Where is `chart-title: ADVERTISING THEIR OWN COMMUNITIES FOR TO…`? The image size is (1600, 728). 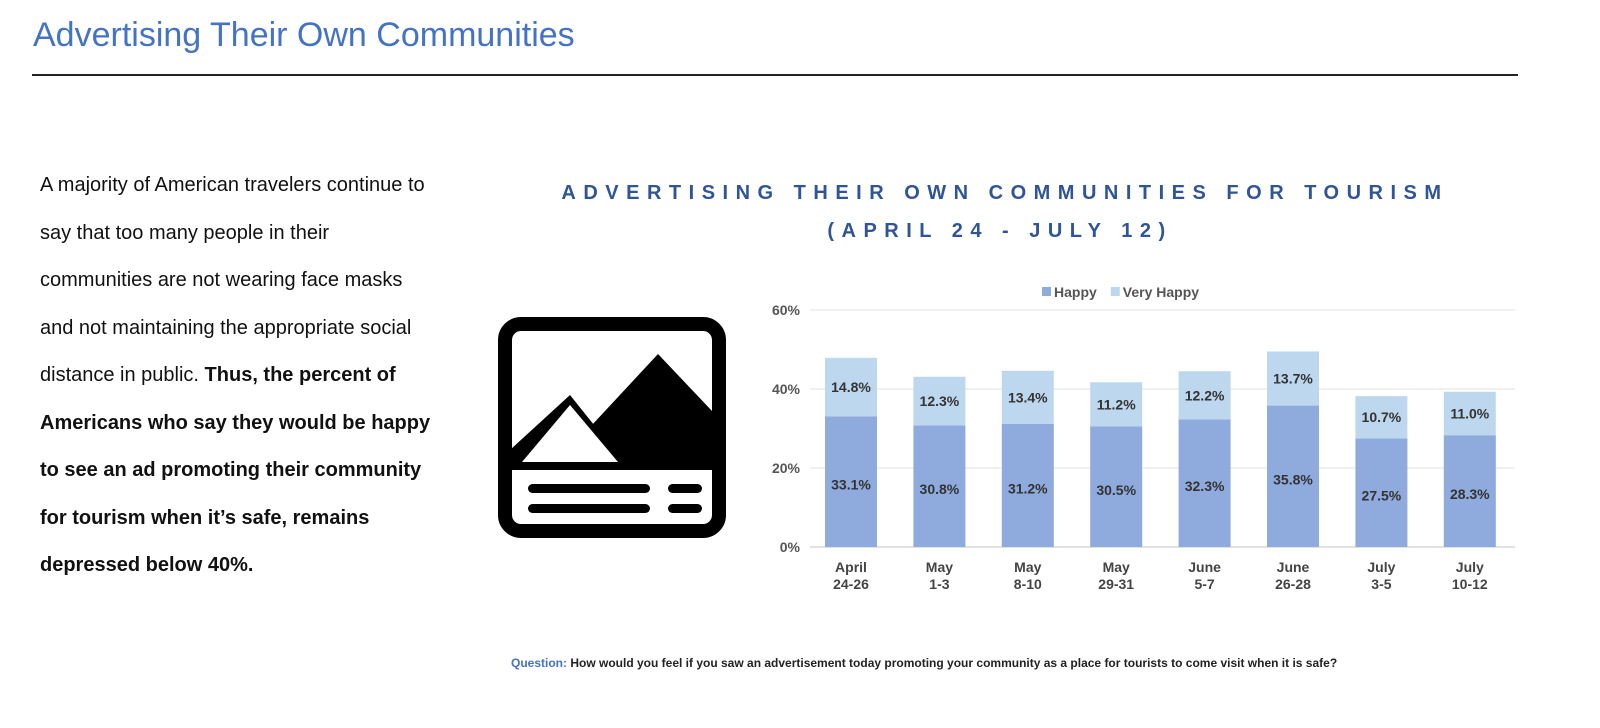
chart-title: ADVERTISING THEIR OWN COMMUNITIES FOR TO… is located at coordinates (1005, 193).